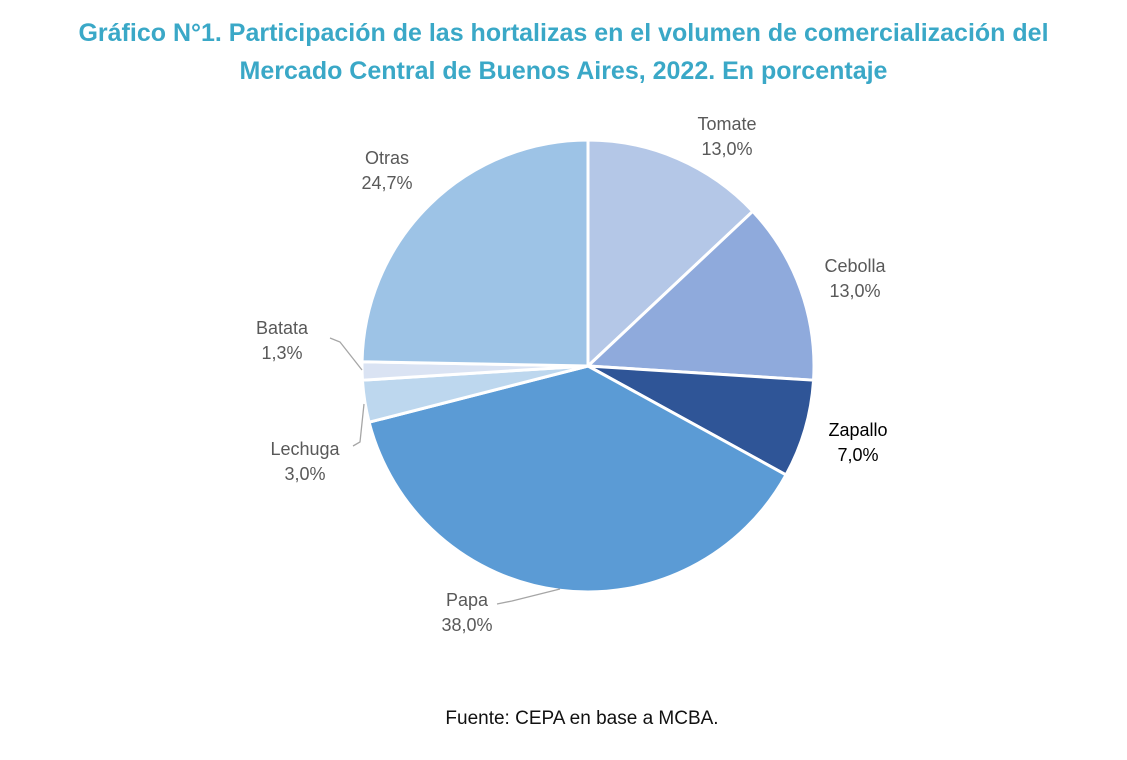 This screenshot has width=1127, height=760. Describe the element at coordinates (577, 479) in the screenshot. I see `pie-slice-papa` at that location.